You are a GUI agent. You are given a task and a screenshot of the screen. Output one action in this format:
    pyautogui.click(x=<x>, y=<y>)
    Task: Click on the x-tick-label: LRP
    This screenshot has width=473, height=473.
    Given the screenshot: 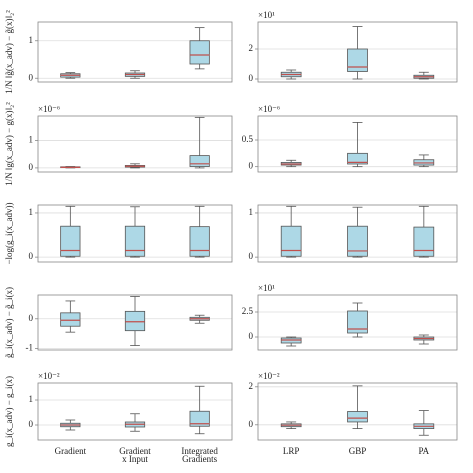 What is the action you would take?
    pyautogui.click(x=291, y=451)
    